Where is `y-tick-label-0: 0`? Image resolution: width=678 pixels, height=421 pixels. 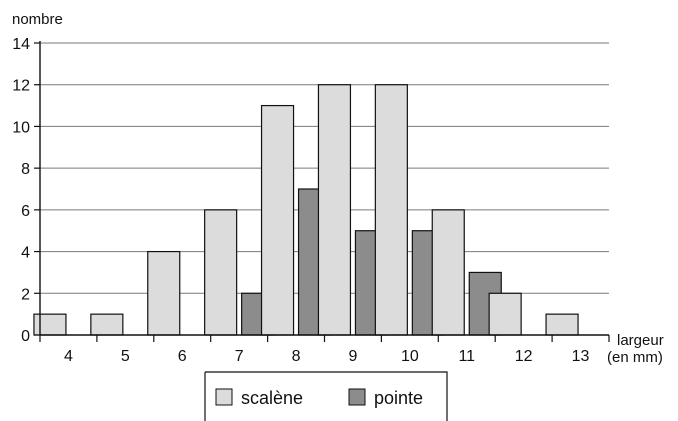
y-tick-label-0: 0 is located at coordinates (25, 336).